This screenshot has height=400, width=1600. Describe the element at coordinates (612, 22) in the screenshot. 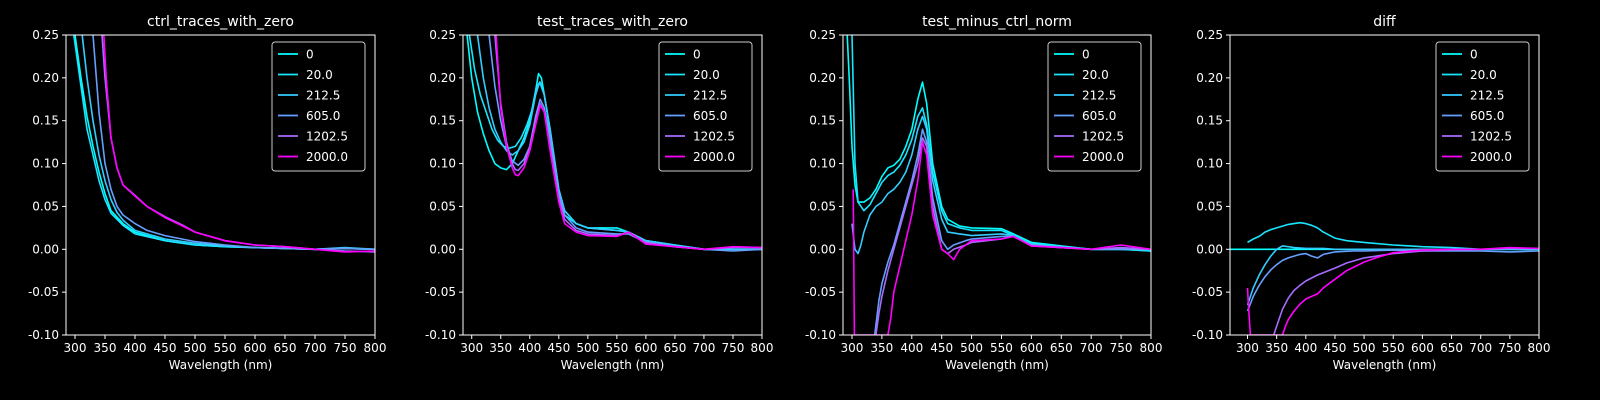

I see `chart-title: test_traces_with_zero` at that location.